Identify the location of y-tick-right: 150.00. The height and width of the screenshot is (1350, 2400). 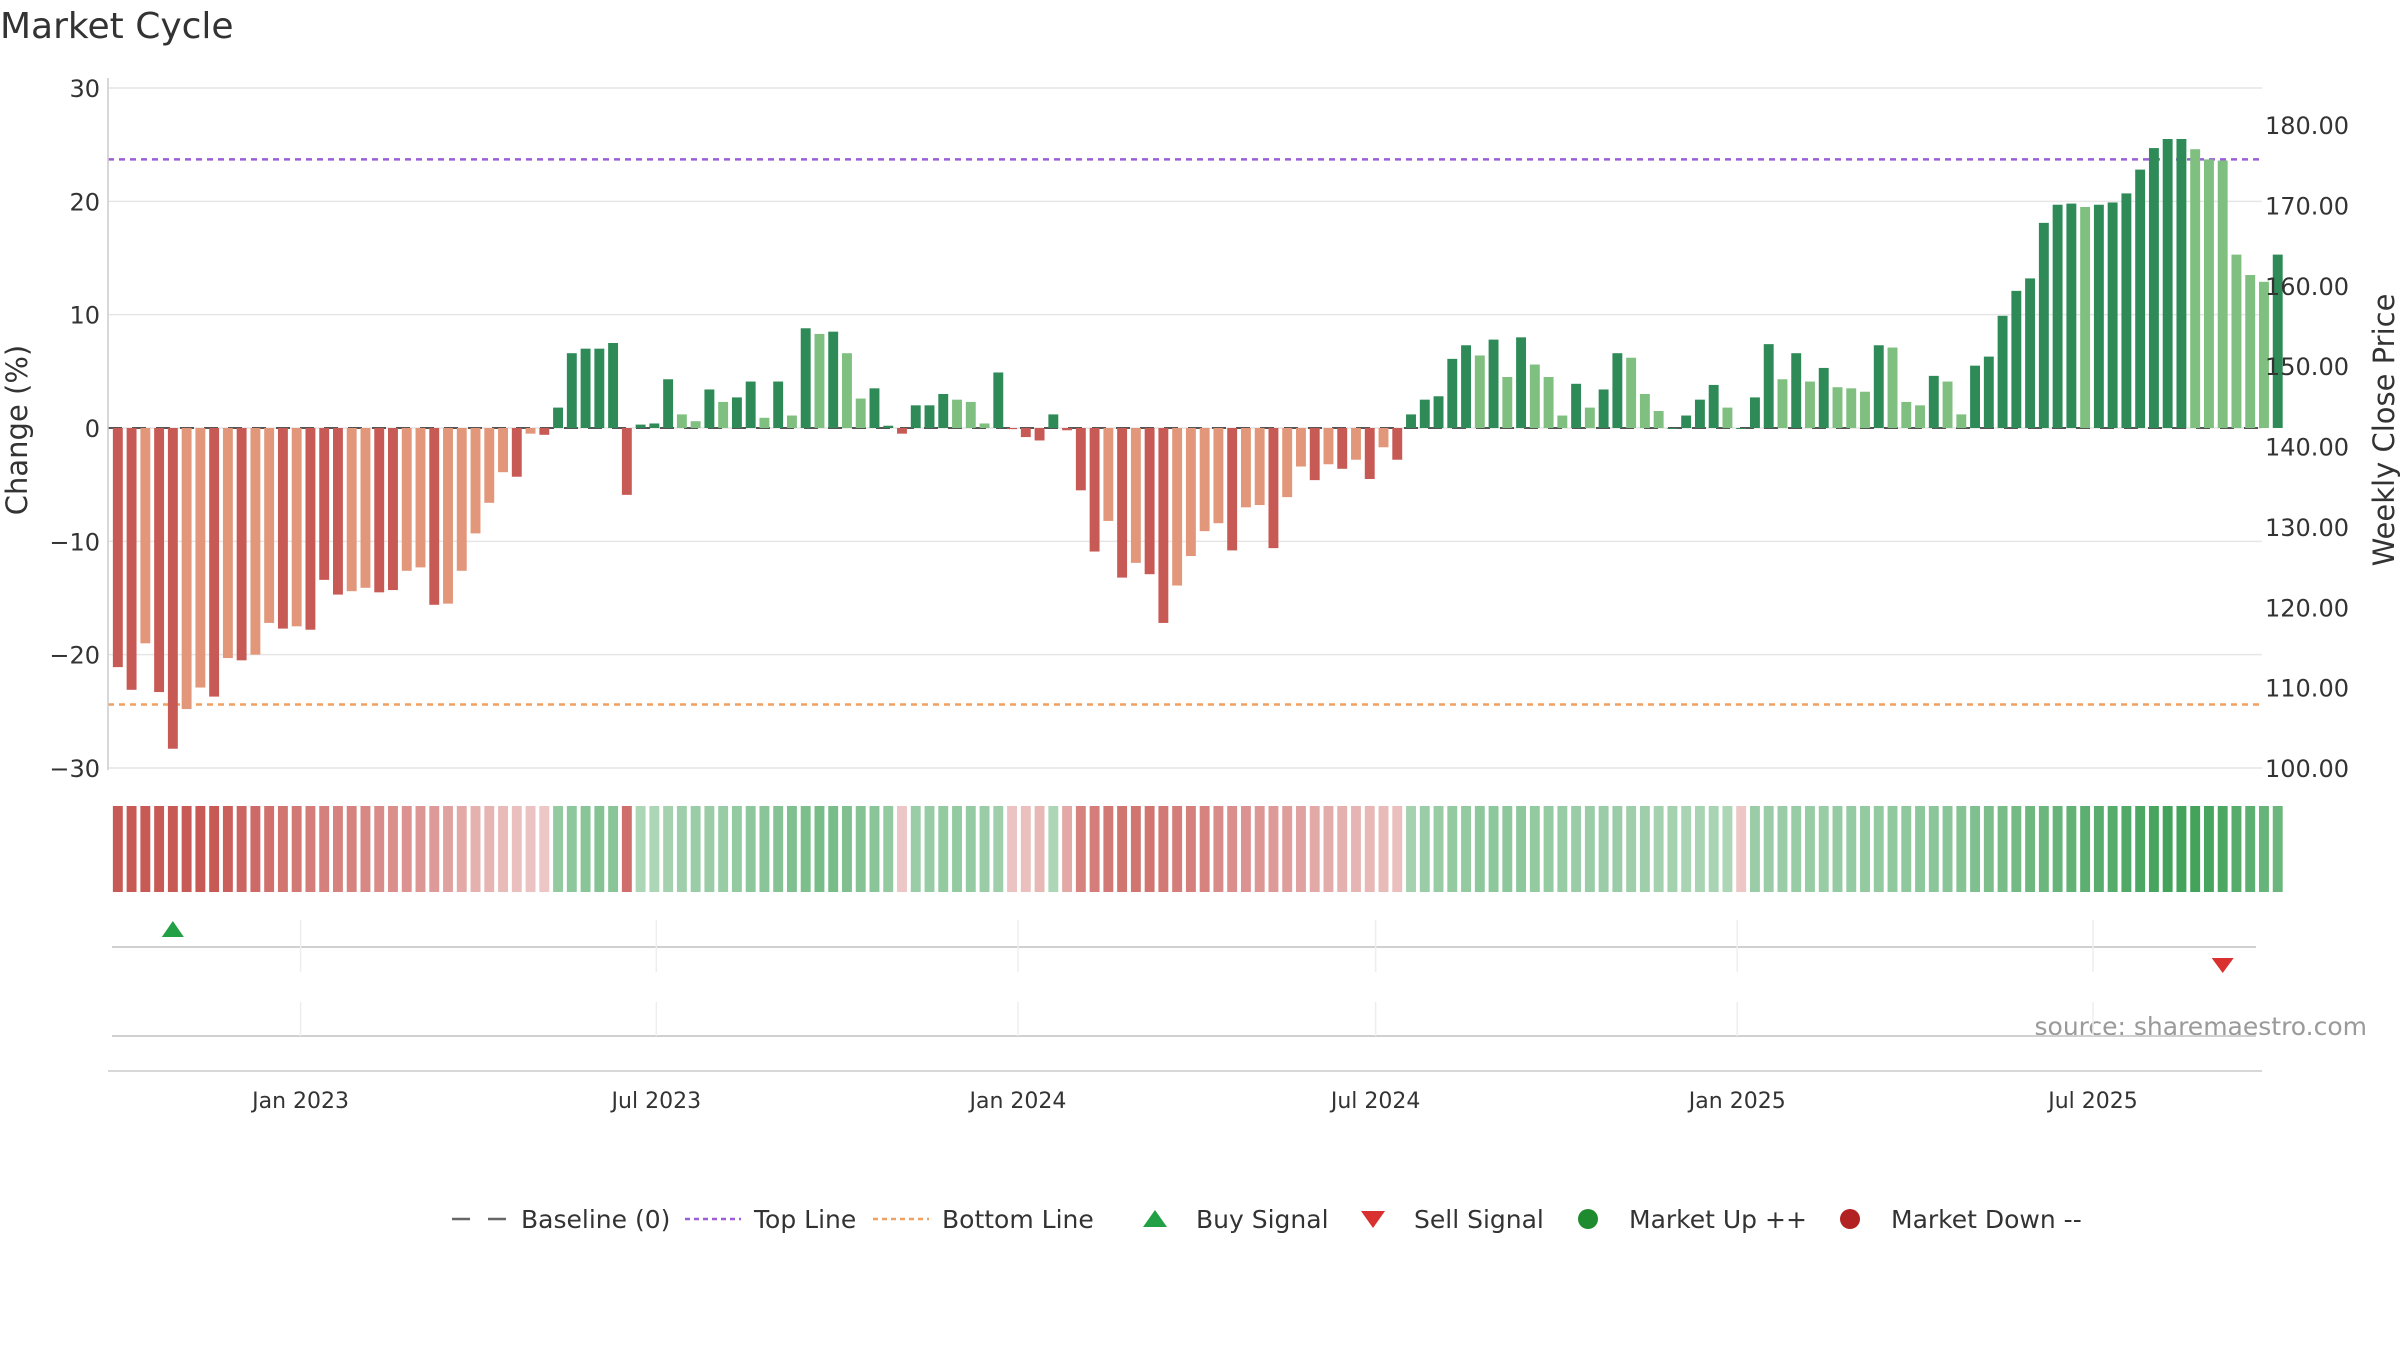
(2307, 367).